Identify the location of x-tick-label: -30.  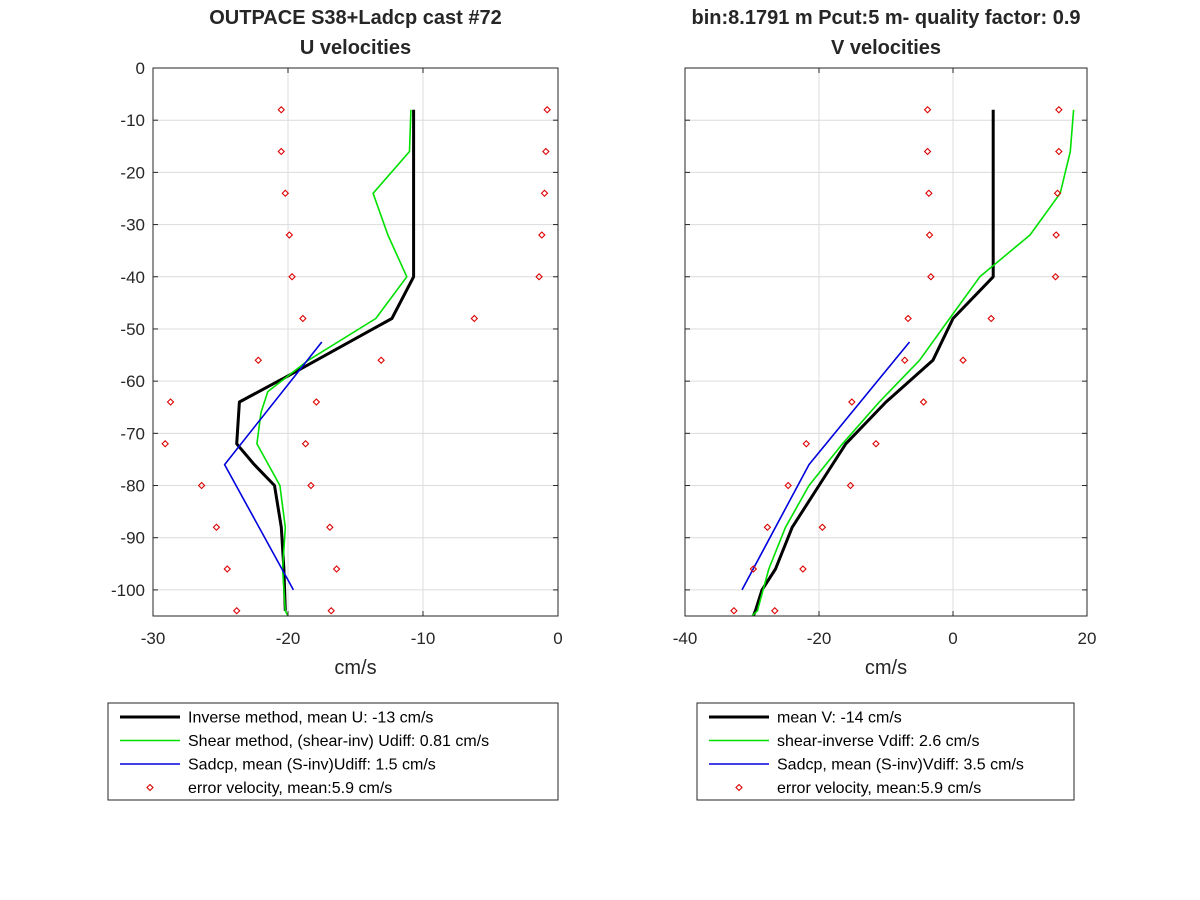
(153, 638).